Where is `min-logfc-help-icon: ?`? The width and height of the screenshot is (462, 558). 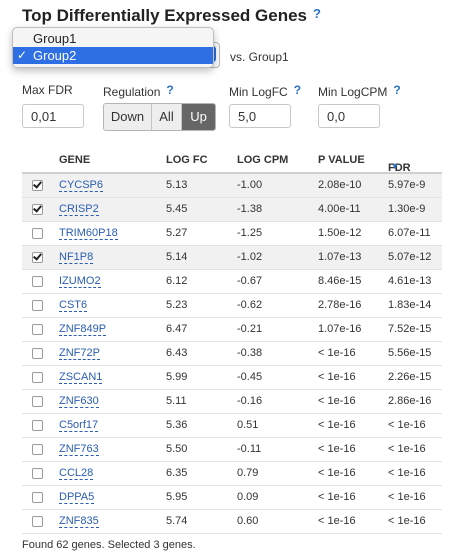
min-logfc-help-icon: ? is located at coordinates (297, 90).